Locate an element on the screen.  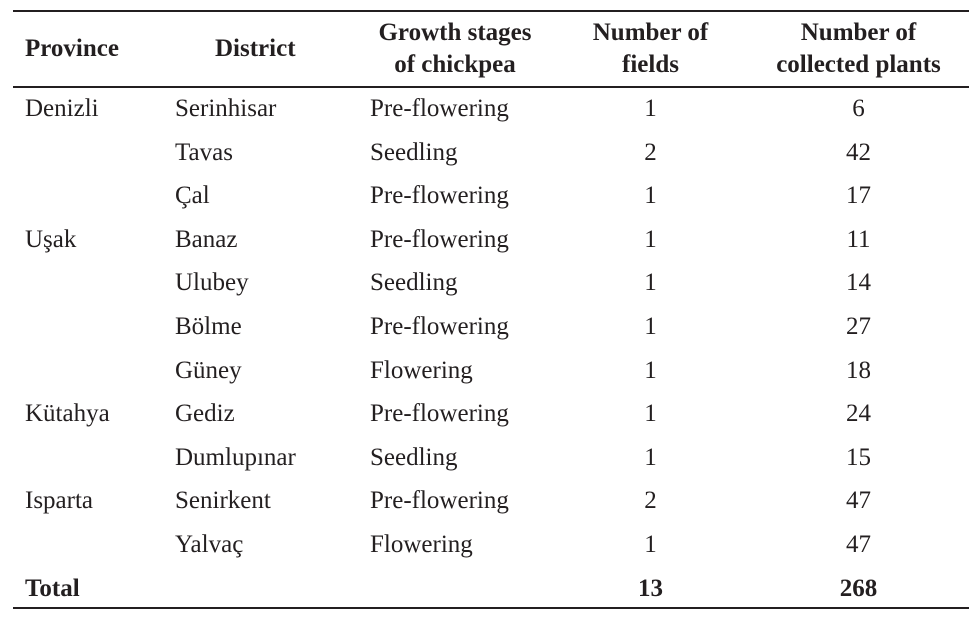
bottom-rule is located at coordinates (491, 608).